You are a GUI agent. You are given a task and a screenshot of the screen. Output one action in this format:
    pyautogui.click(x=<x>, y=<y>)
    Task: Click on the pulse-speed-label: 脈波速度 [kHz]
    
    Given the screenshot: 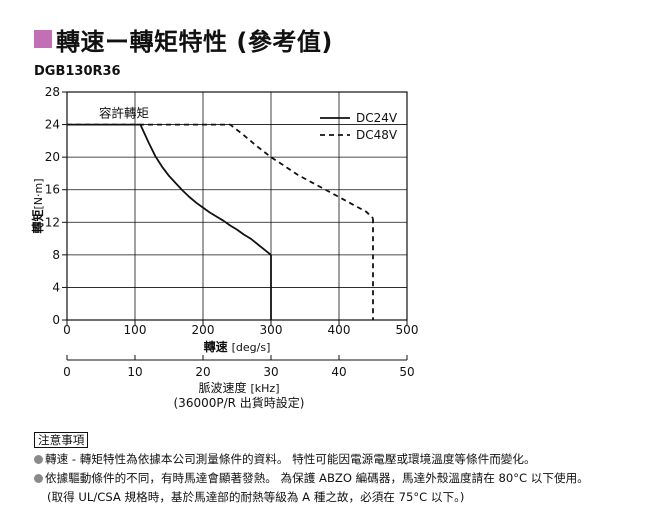 What is the action you would take?
    pyautogui.click(x=238, y=387)
    